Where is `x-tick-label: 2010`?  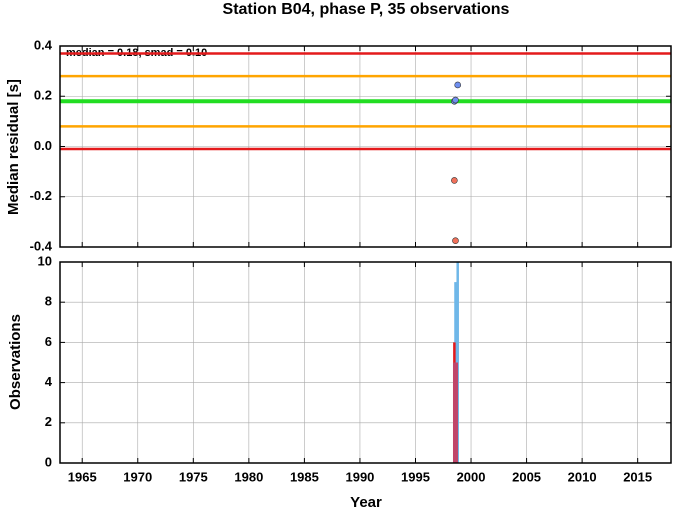 x-tick-label: 2010 is located at coordinates (582, 476).